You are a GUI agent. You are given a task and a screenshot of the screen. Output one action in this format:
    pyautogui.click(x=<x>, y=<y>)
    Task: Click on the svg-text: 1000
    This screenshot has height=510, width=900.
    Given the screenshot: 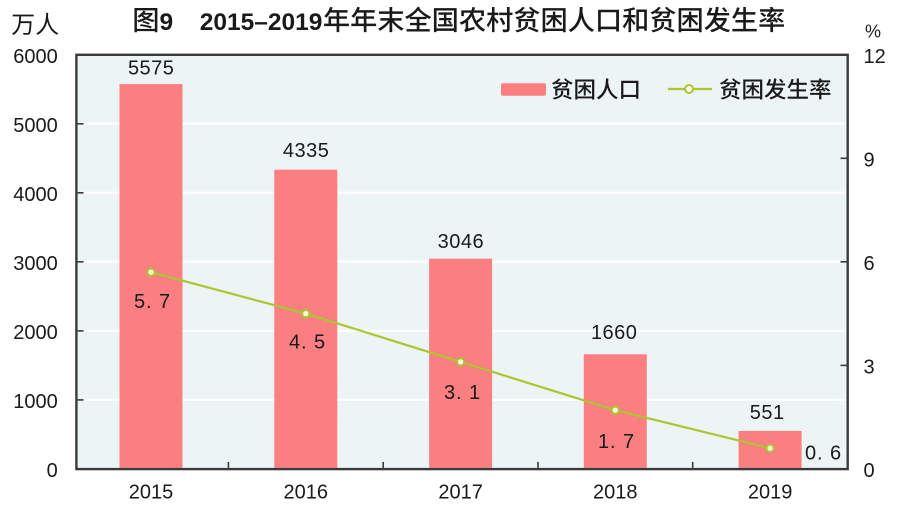 What is the action you would take?
    pyautogui.click(x=35, y=402)
    